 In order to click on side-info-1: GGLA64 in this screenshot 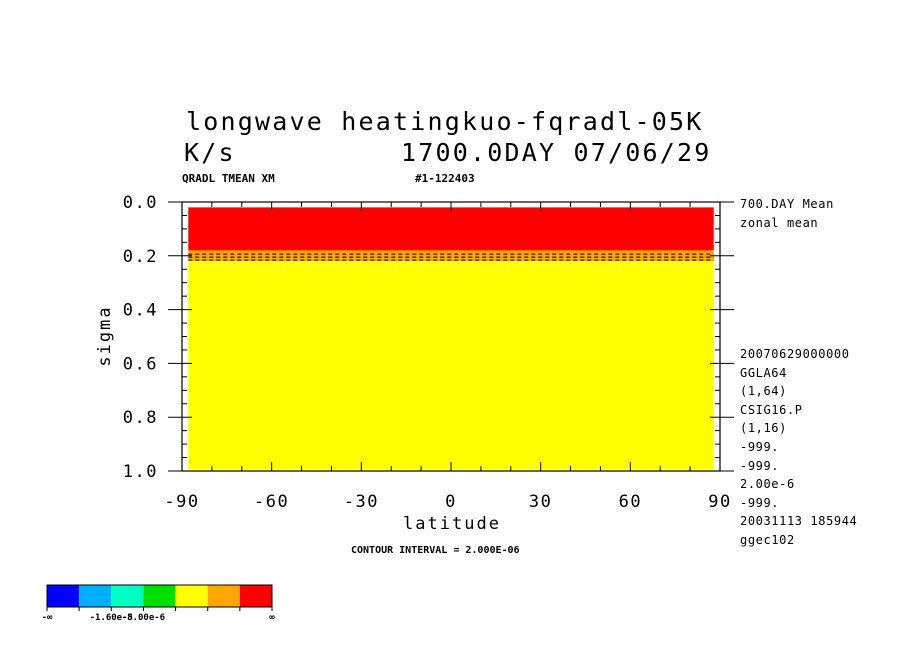, I will do `click(763, 372)`.